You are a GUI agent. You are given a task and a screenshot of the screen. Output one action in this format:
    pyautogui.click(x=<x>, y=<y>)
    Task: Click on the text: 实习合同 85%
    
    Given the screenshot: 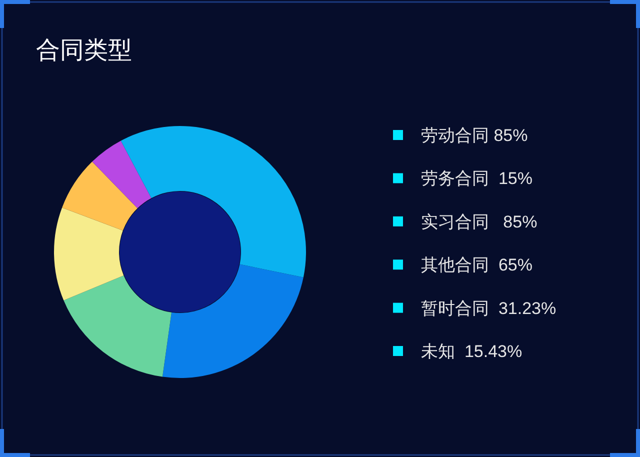 What is the action you would take?
    pyautogui.click(x=479, y=222)
    